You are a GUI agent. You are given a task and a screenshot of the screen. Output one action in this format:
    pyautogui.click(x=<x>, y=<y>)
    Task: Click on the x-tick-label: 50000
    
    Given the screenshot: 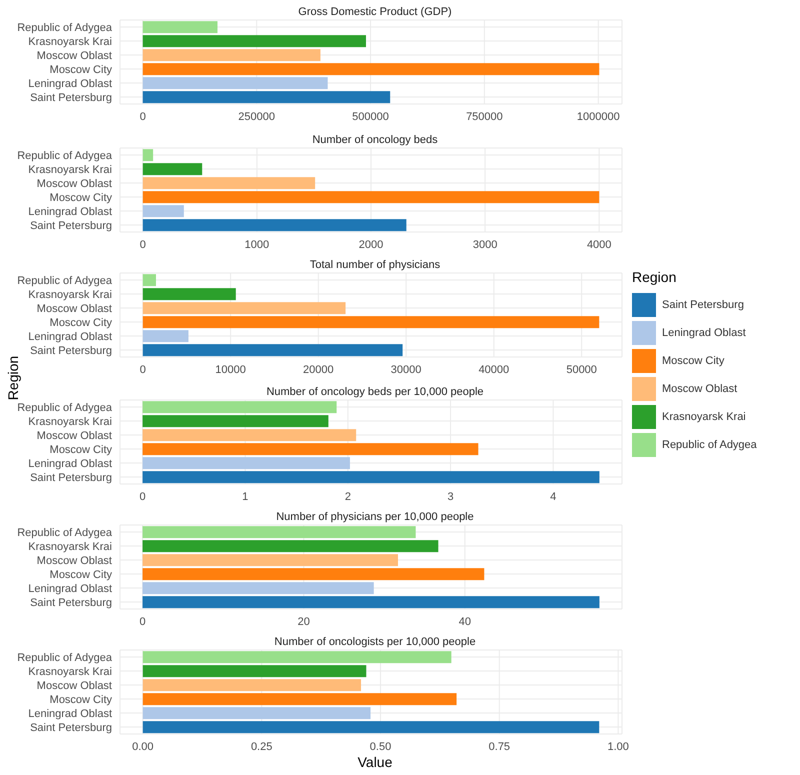 What is the action you would take?
    pyautogui.click(x=581, y=370)
    